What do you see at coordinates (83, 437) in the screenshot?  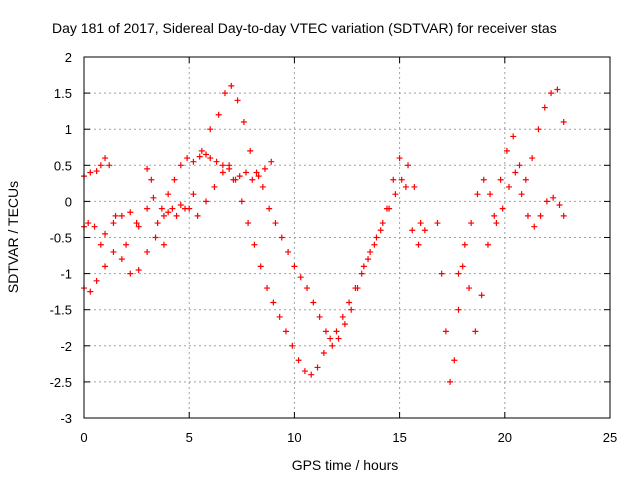 I see `x-tick-label: 0` at bounding box center [83, 437].